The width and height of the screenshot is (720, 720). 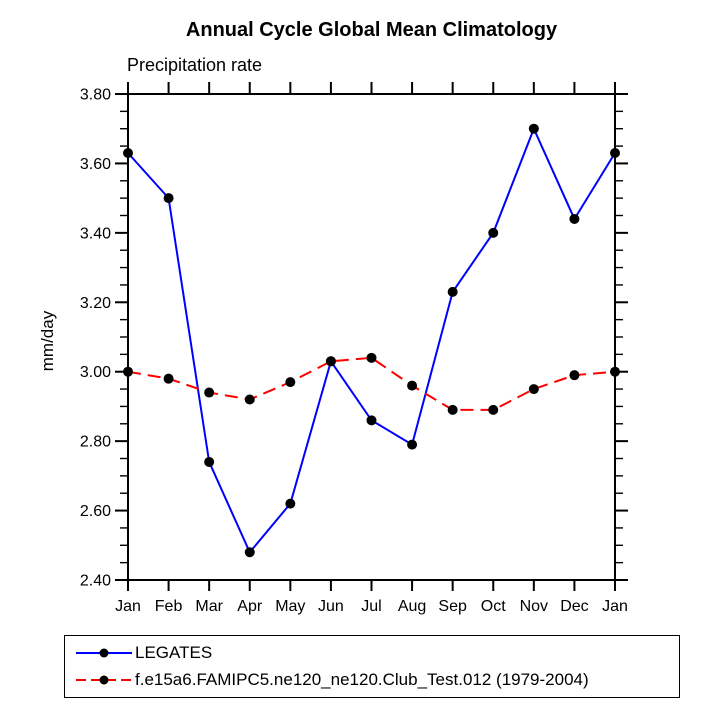 I want to click on x-tick-label: Feb, so click(x=169, y=606).